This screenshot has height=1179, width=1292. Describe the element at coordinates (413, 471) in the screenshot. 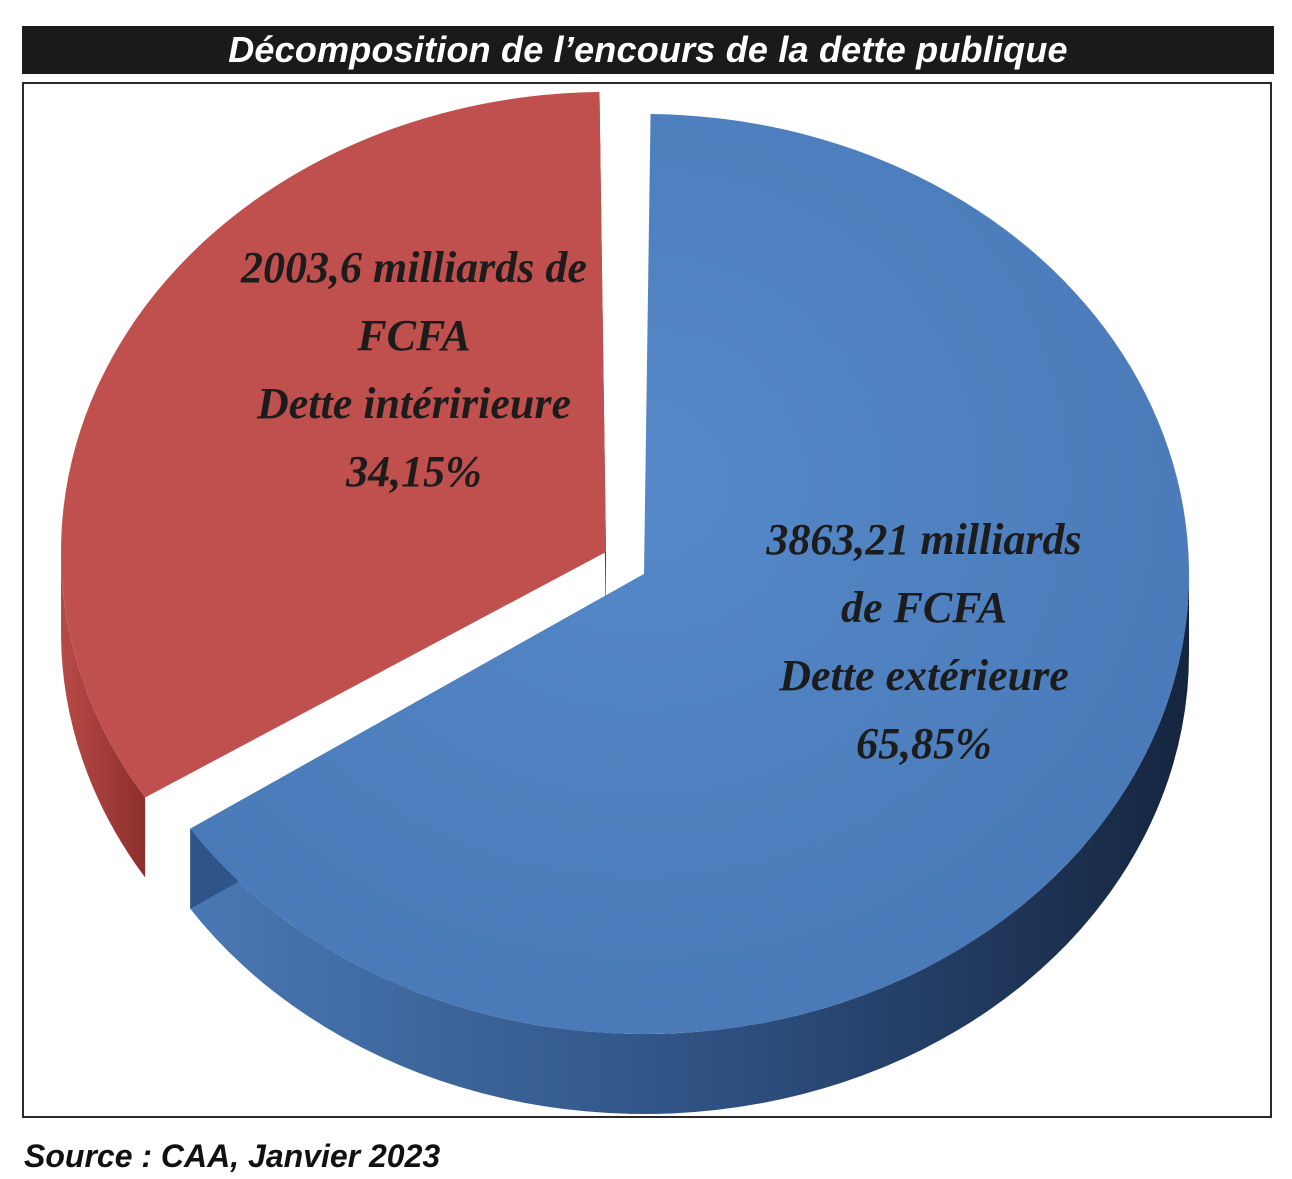

I see `label-dette-interieure-line-4: 34,15%` at that location.